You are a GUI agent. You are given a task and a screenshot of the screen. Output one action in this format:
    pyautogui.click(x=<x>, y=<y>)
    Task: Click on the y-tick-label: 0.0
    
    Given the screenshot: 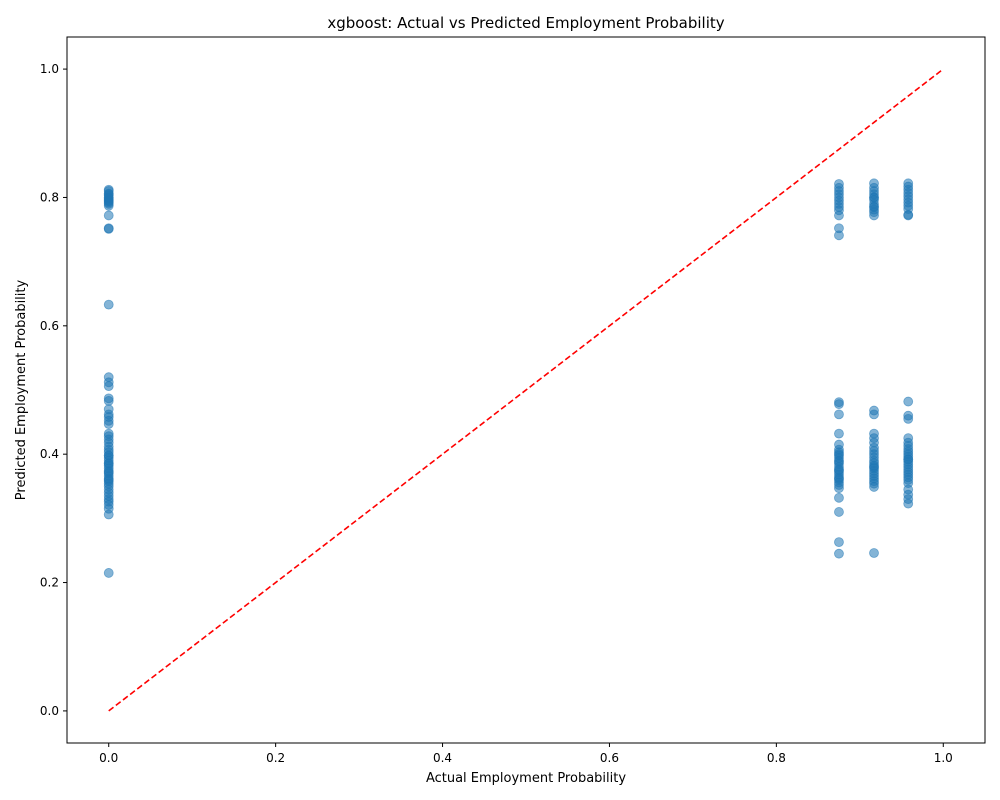 What is the action you would take?
    pyautogui.click(x=49, y=711)
    